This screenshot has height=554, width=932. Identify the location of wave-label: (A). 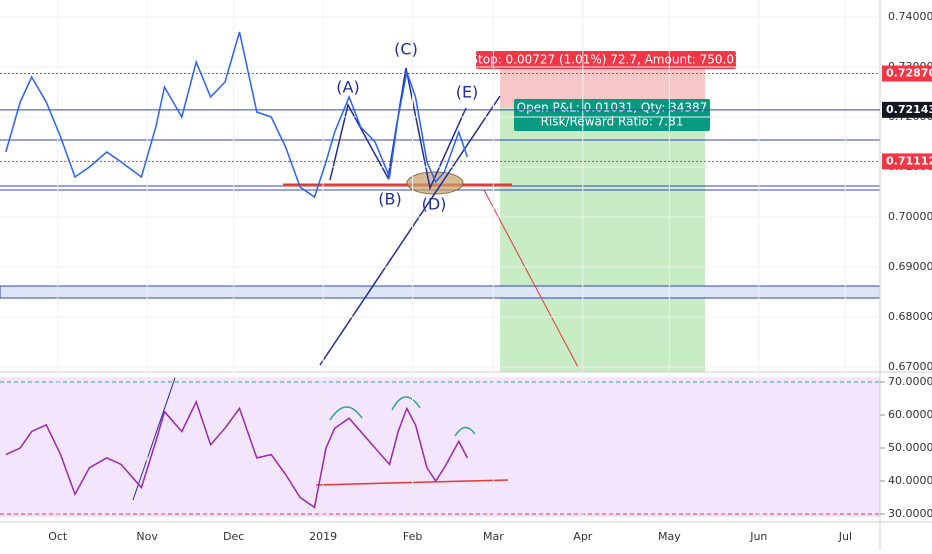
(347, 87).